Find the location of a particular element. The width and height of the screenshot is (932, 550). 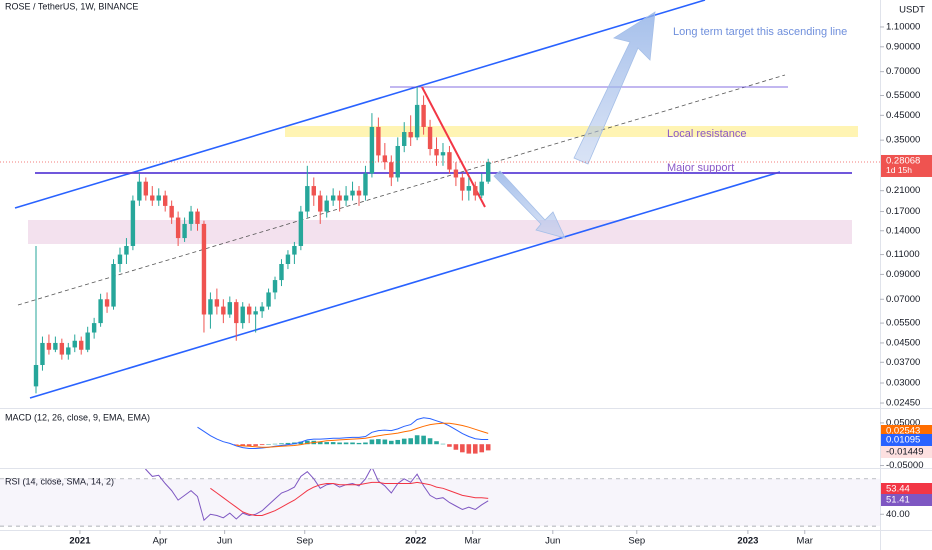

y-tick-label: 40.00 is located at coordinates (898, 514).